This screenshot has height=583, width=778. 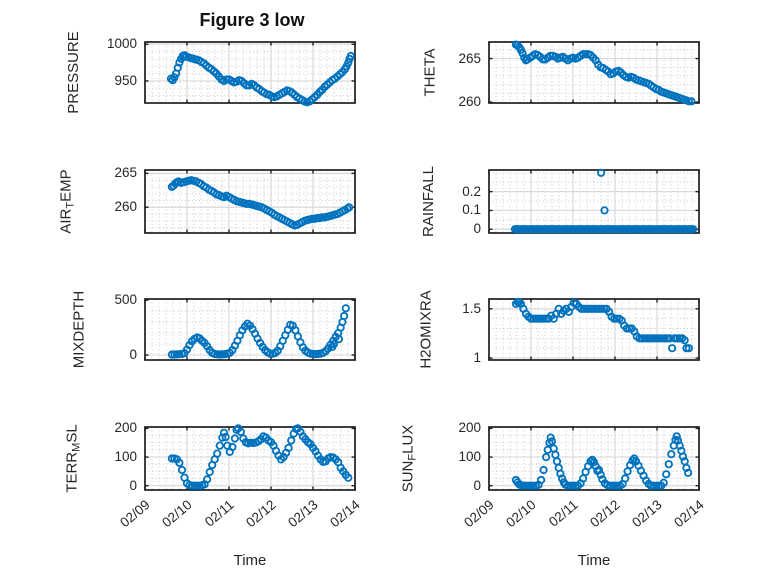 I want to click on y-tick-label: 500, so click(x=125, y=300).